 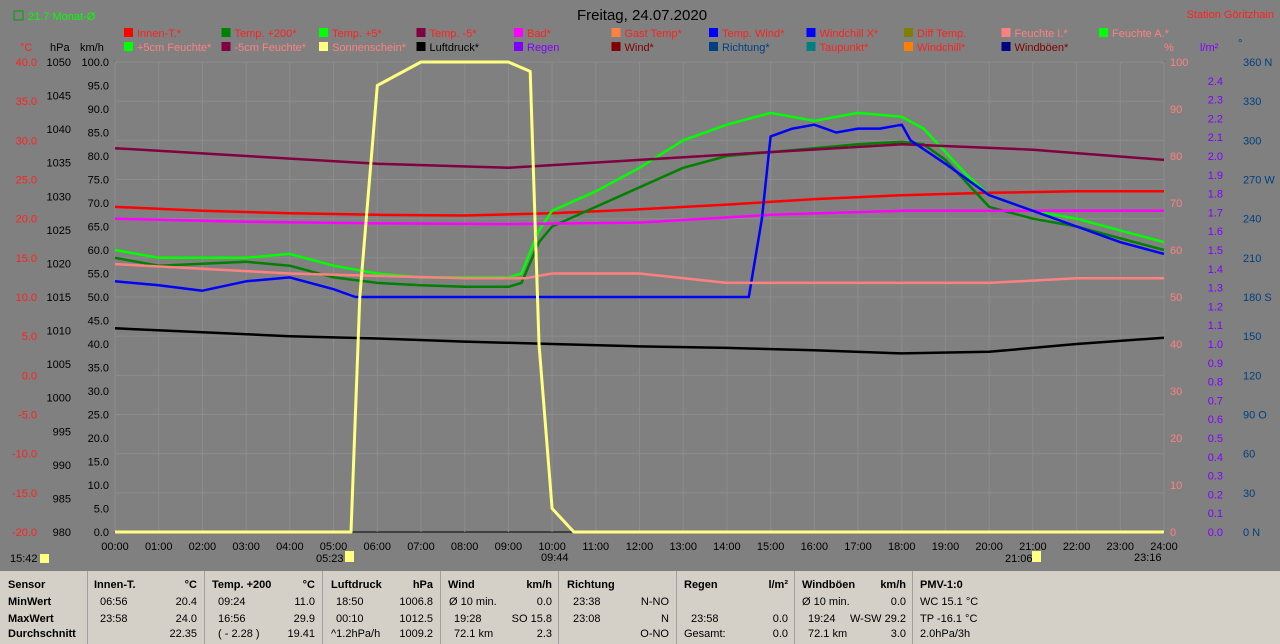 I want to click on luftdruck-title: Luftdruck, so click(x=356, y=585).